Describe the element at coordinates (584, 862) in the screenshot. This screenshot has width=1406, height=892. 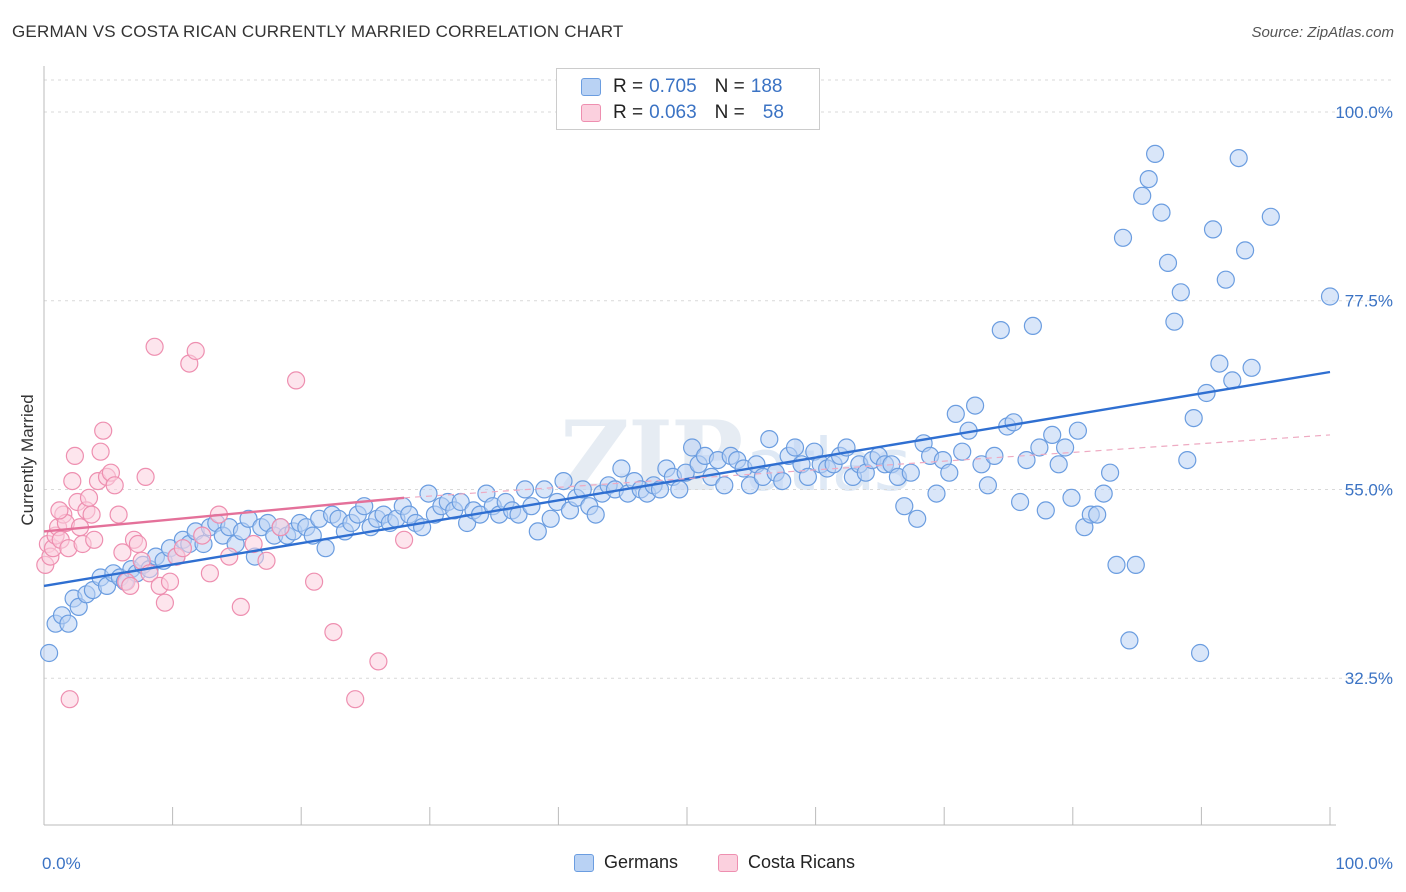
I see `bottom-legend-swatch-germans` at that location.